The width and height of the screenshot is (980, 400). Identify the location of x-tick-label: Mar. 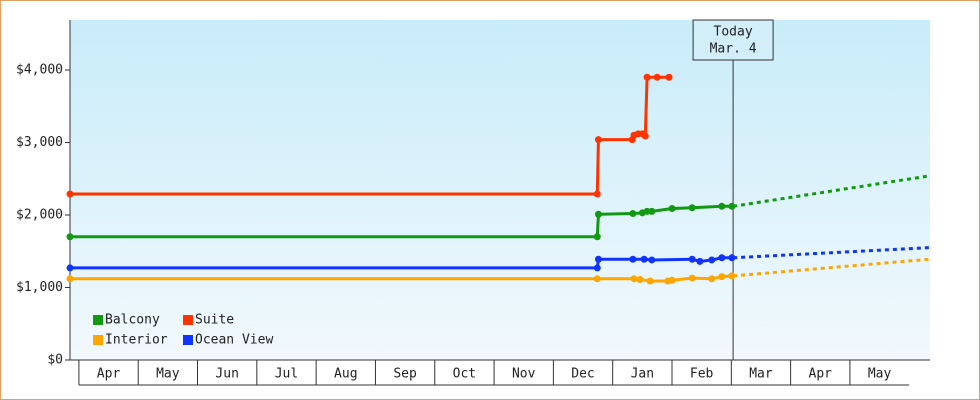
(761, 374).